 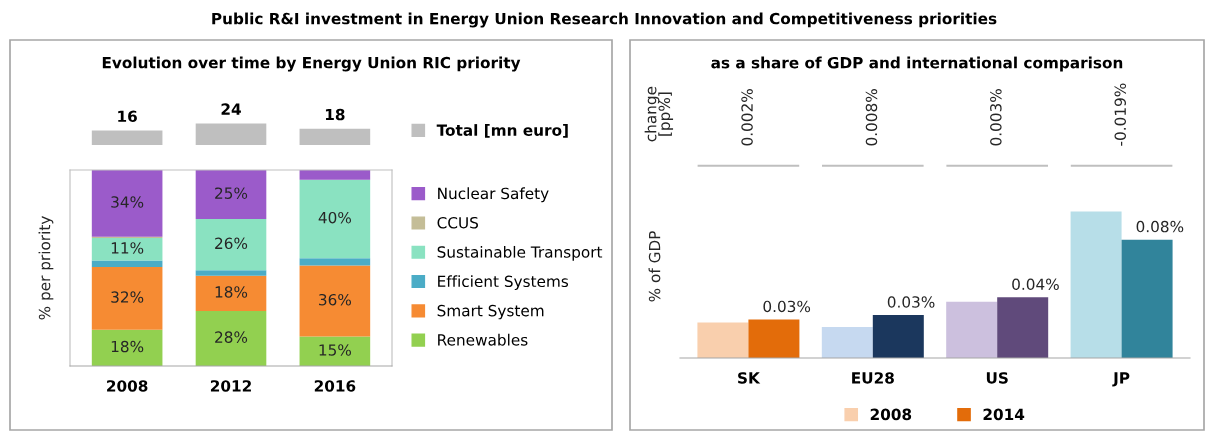 I want to click on legend-label: CCUS, so click(x=457, y=222).